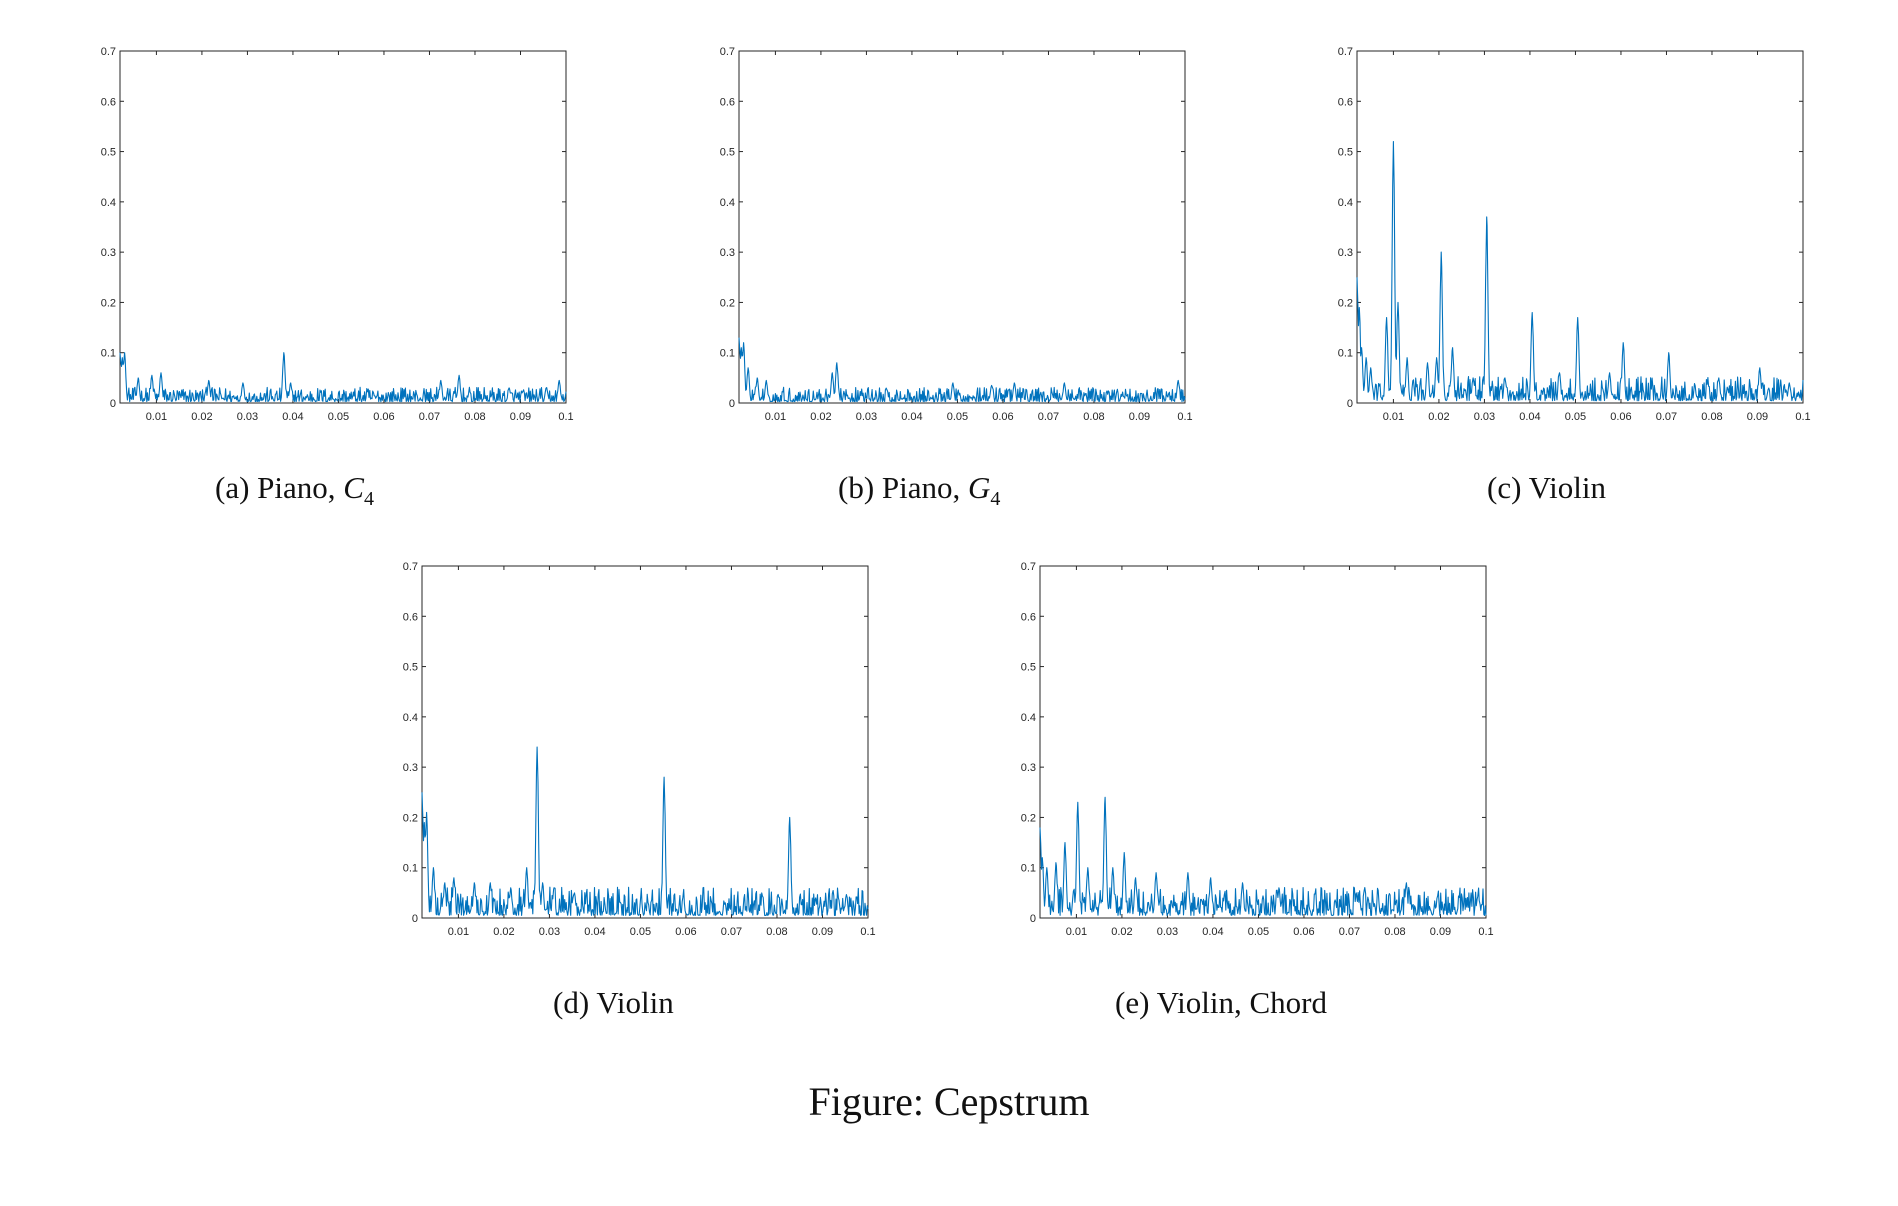 This screenshot has height=1206, width=1898. Describe the element at coordinates (979, 487) in the screenshot. I see `caption-b-math: G` at that location.